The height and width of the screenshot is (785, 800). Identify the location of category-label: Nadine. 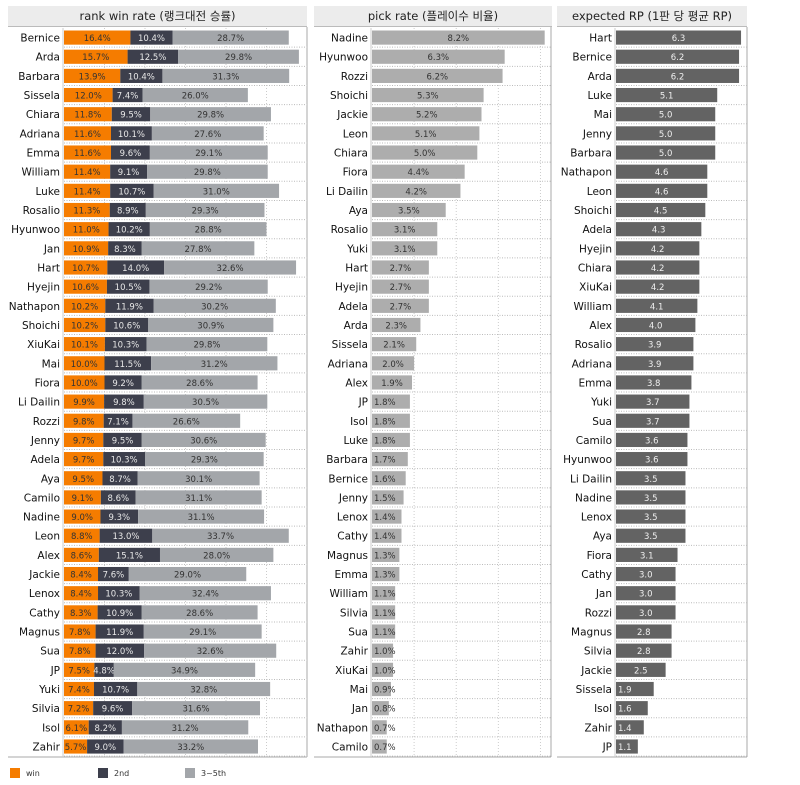
(593, 498).